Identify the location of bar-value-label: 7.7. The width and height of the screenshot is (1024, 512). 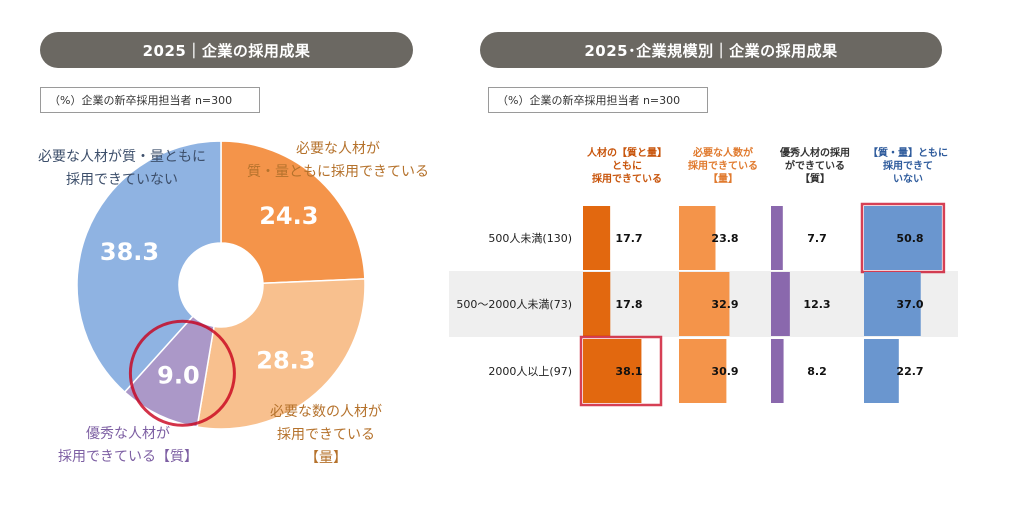
(817, 238).